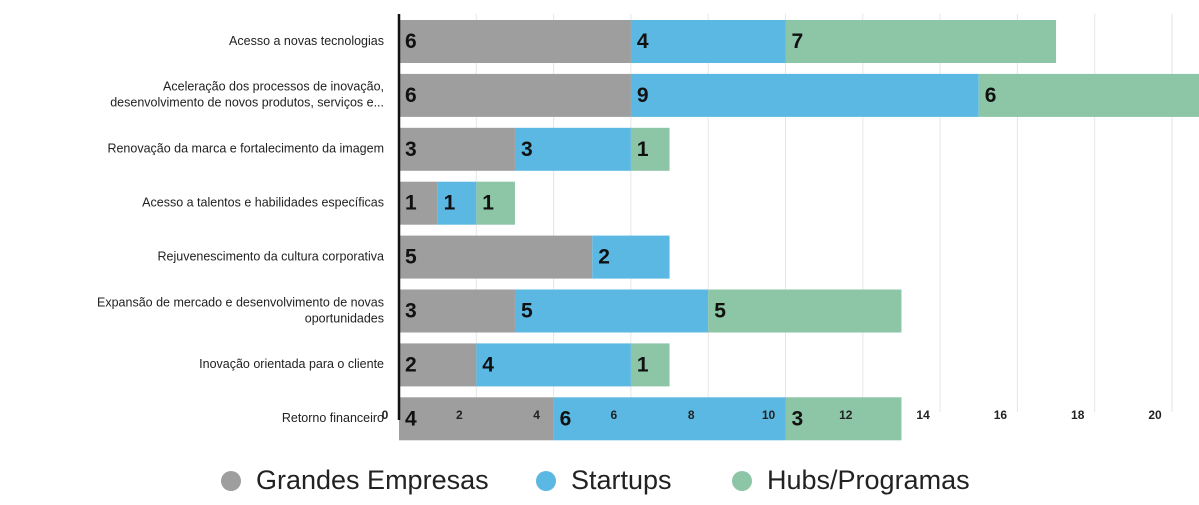  Describe the element at coordinates (621, 480) in the screenshot. I see `legend-label: Startups` at that location.